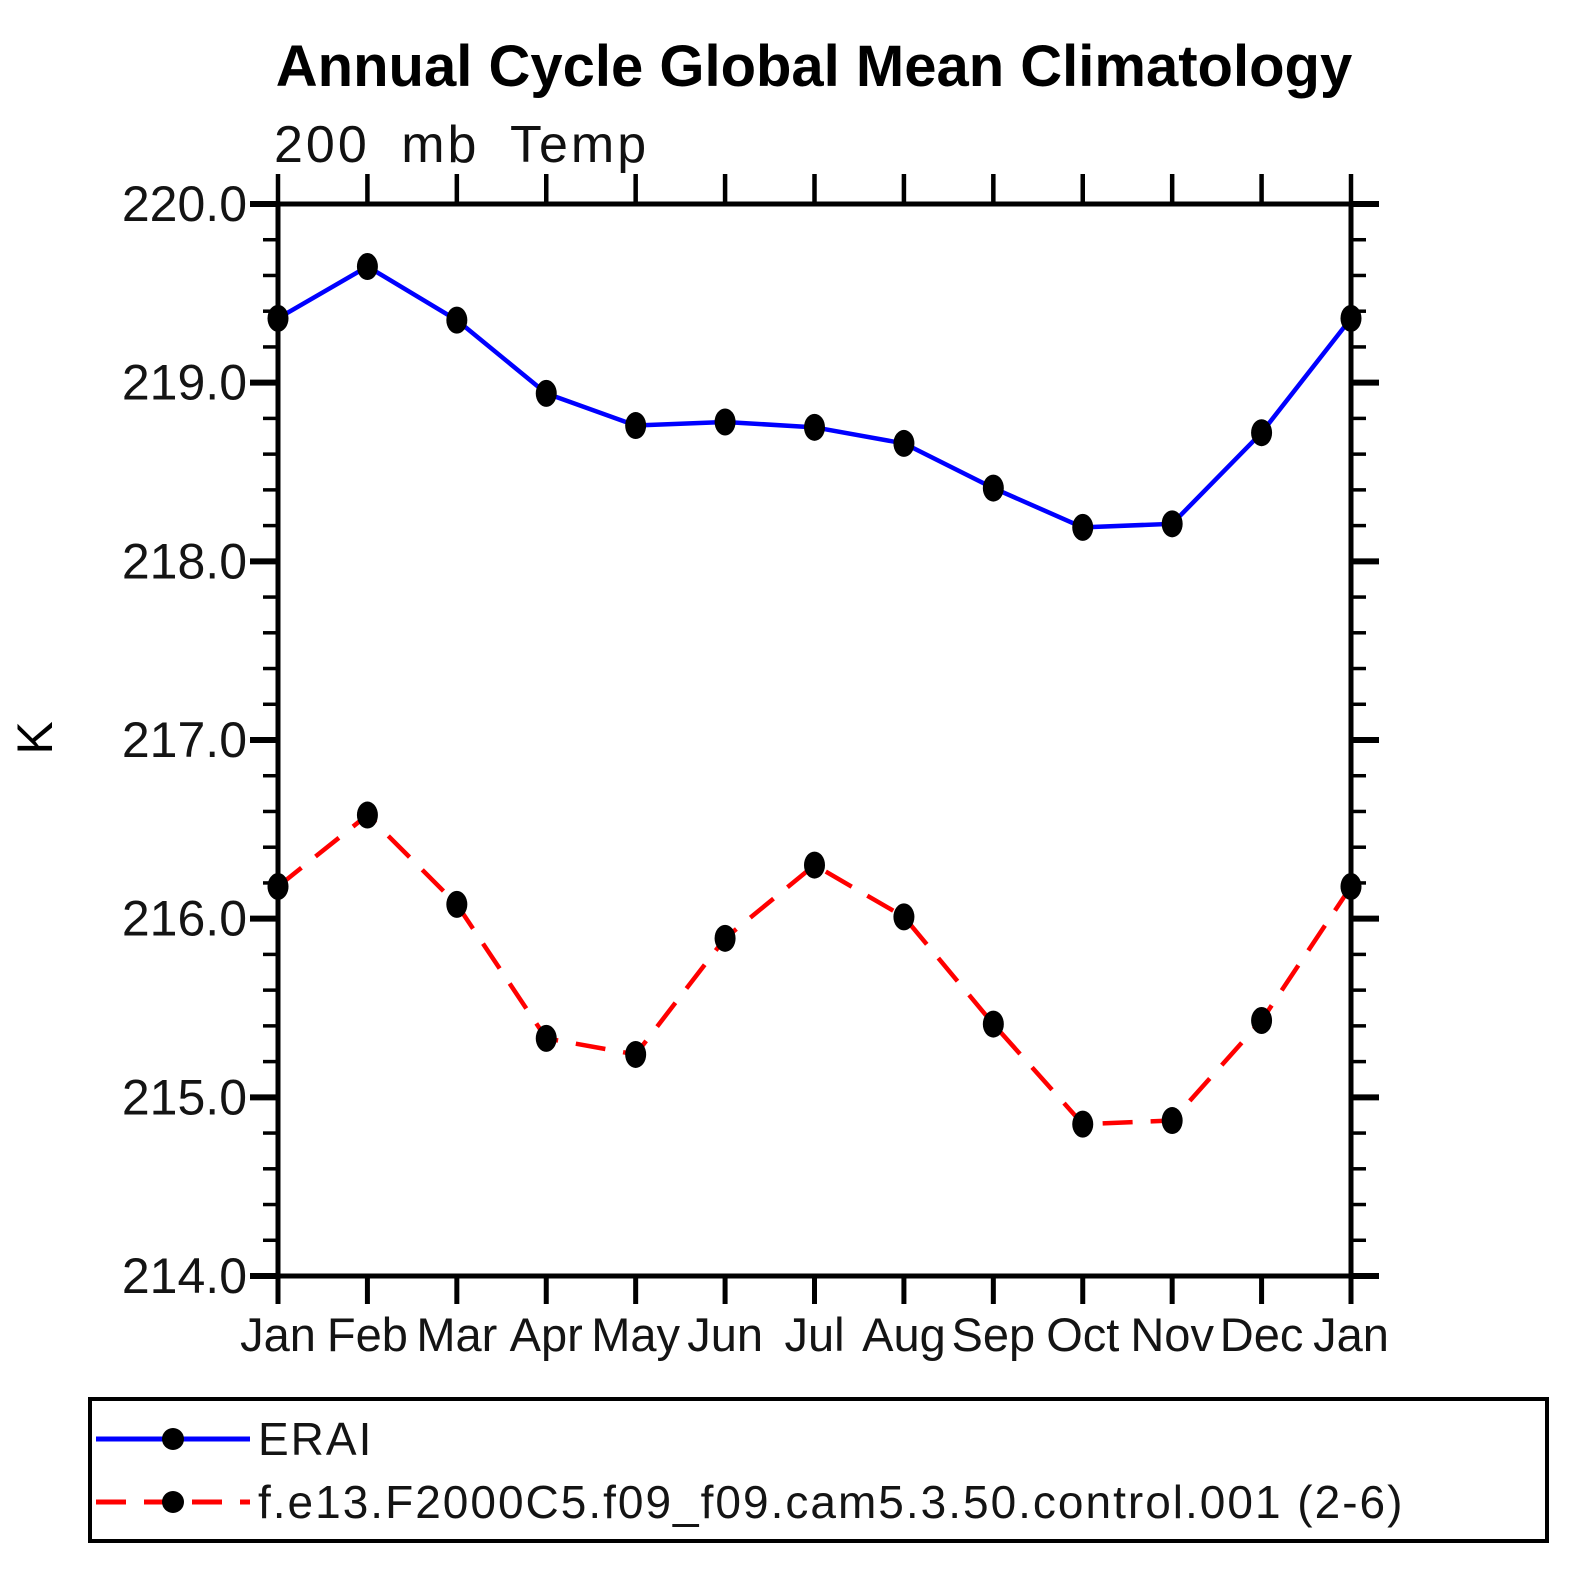 This screenshot has height=1580, width=1580. I want to click on y-tick-label: 216.0, so click(184, 919).